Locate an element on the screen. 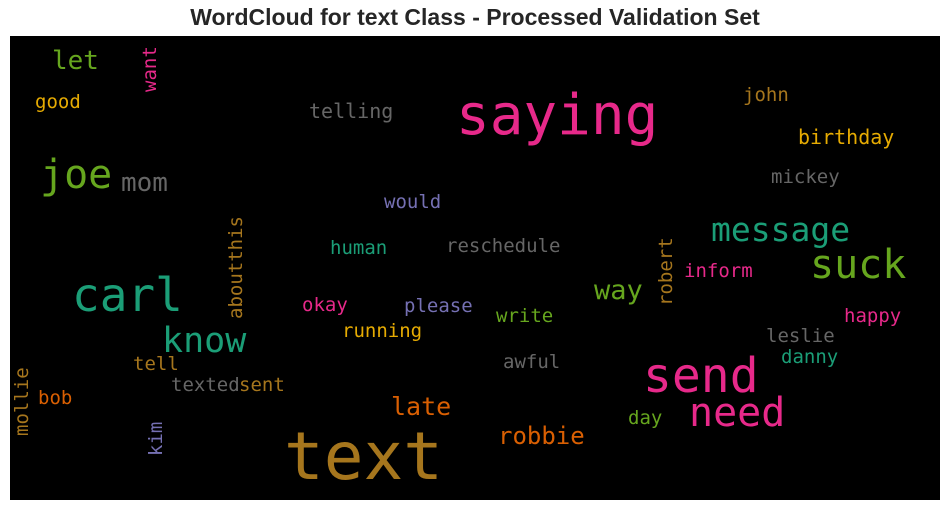 This screenshot has height=511, width=950. word-day: day is located at coordinates (645, 418).